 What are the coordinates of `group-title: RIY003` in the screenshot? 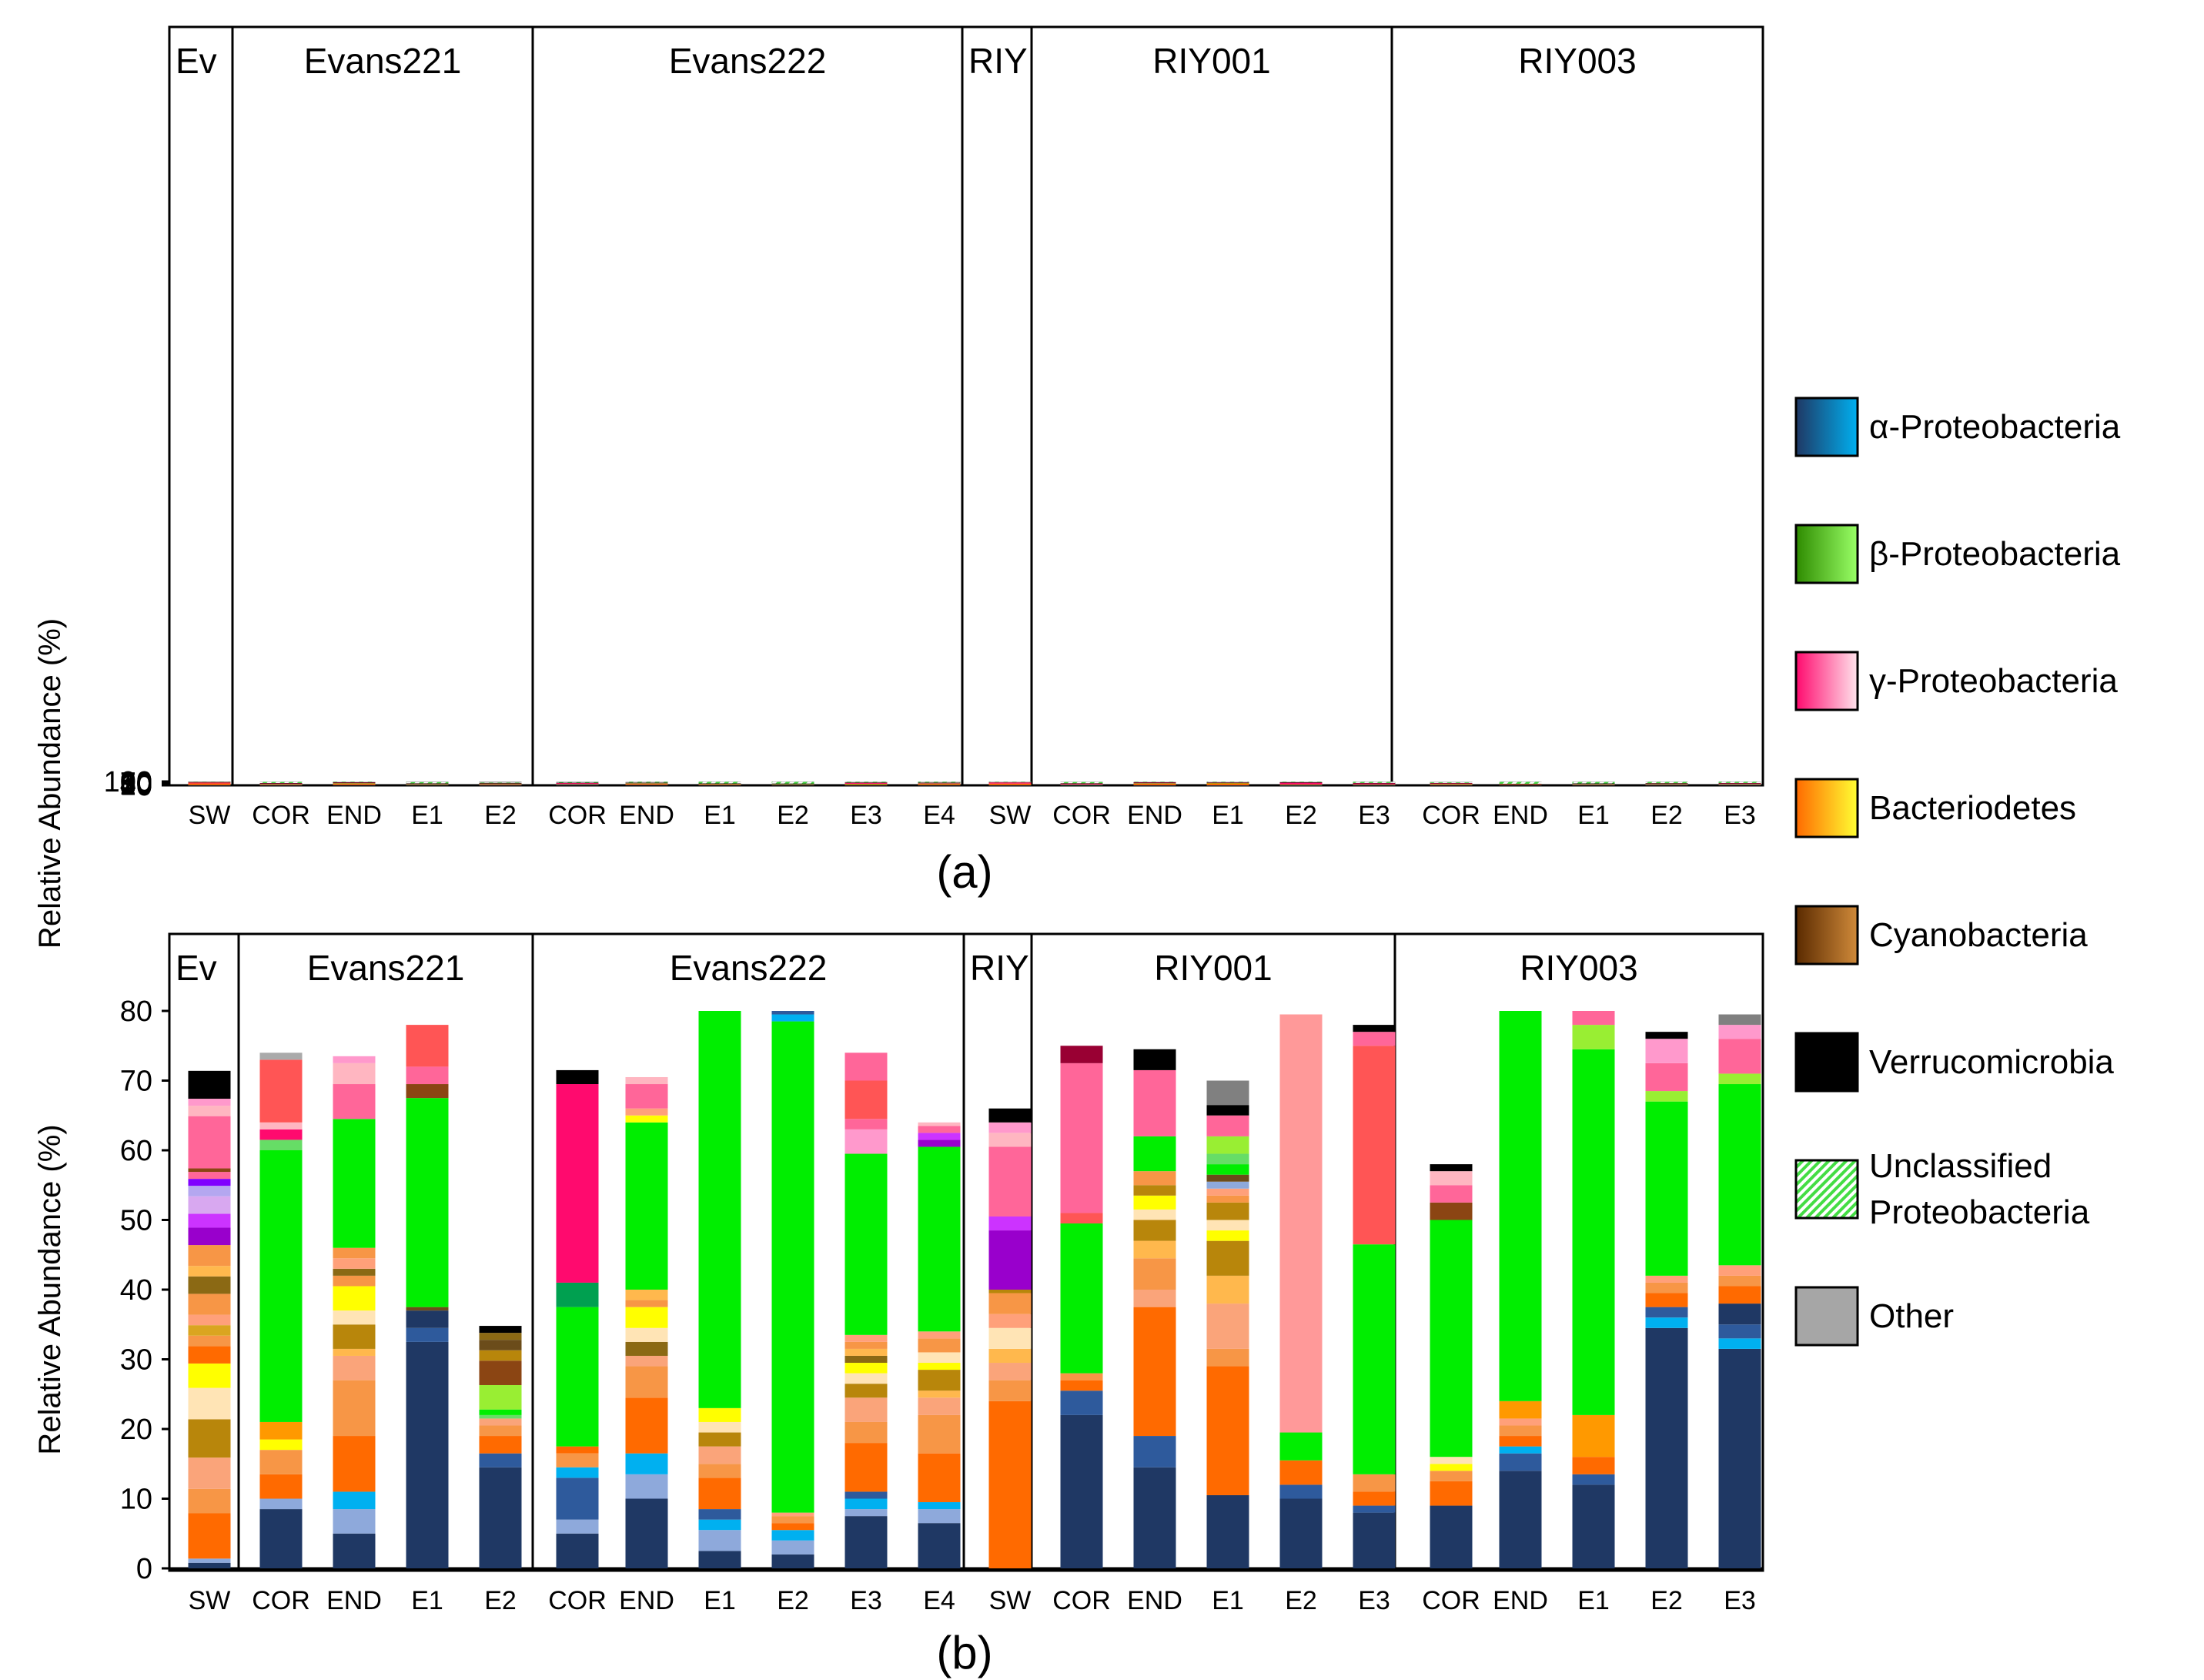 It's located at (1578, 968).